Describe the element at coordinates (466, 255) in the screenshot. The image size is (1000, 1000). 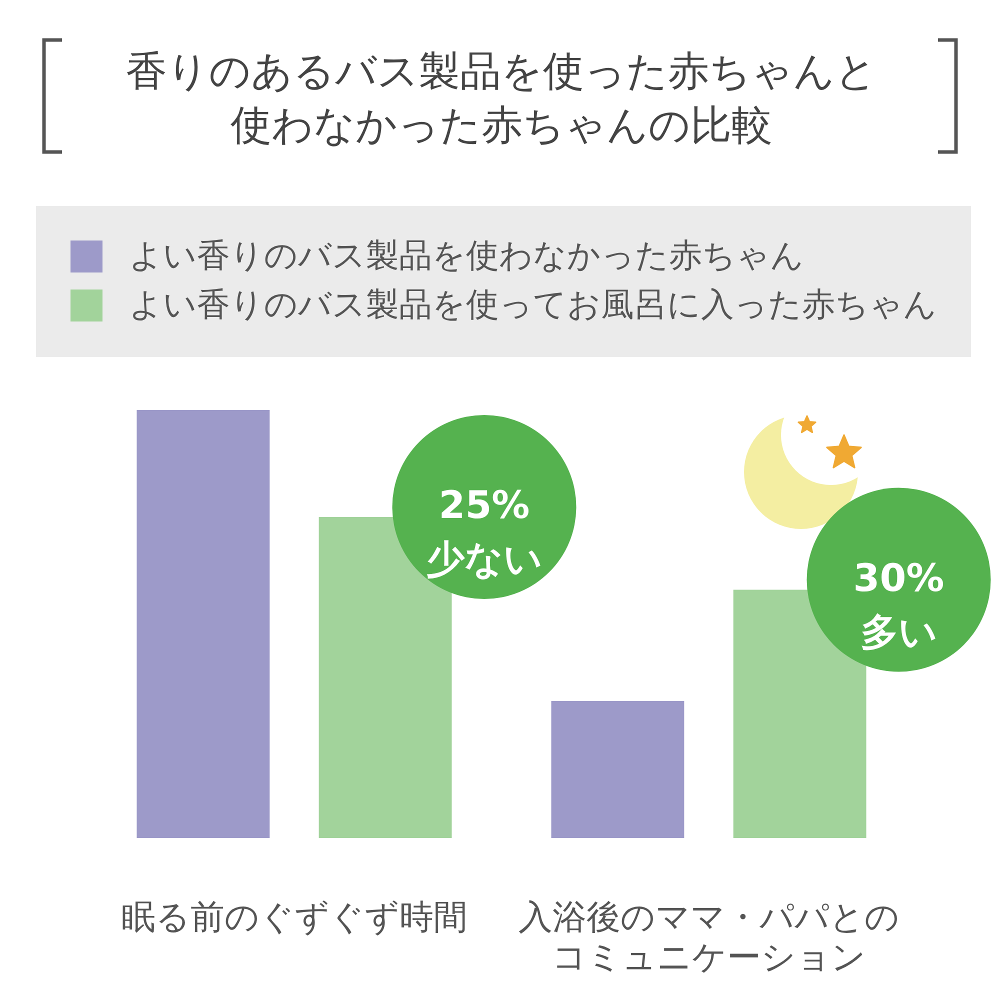
I see `legend-label: よい香りのバス製品を使わなかった赤ちゃん` at that location.